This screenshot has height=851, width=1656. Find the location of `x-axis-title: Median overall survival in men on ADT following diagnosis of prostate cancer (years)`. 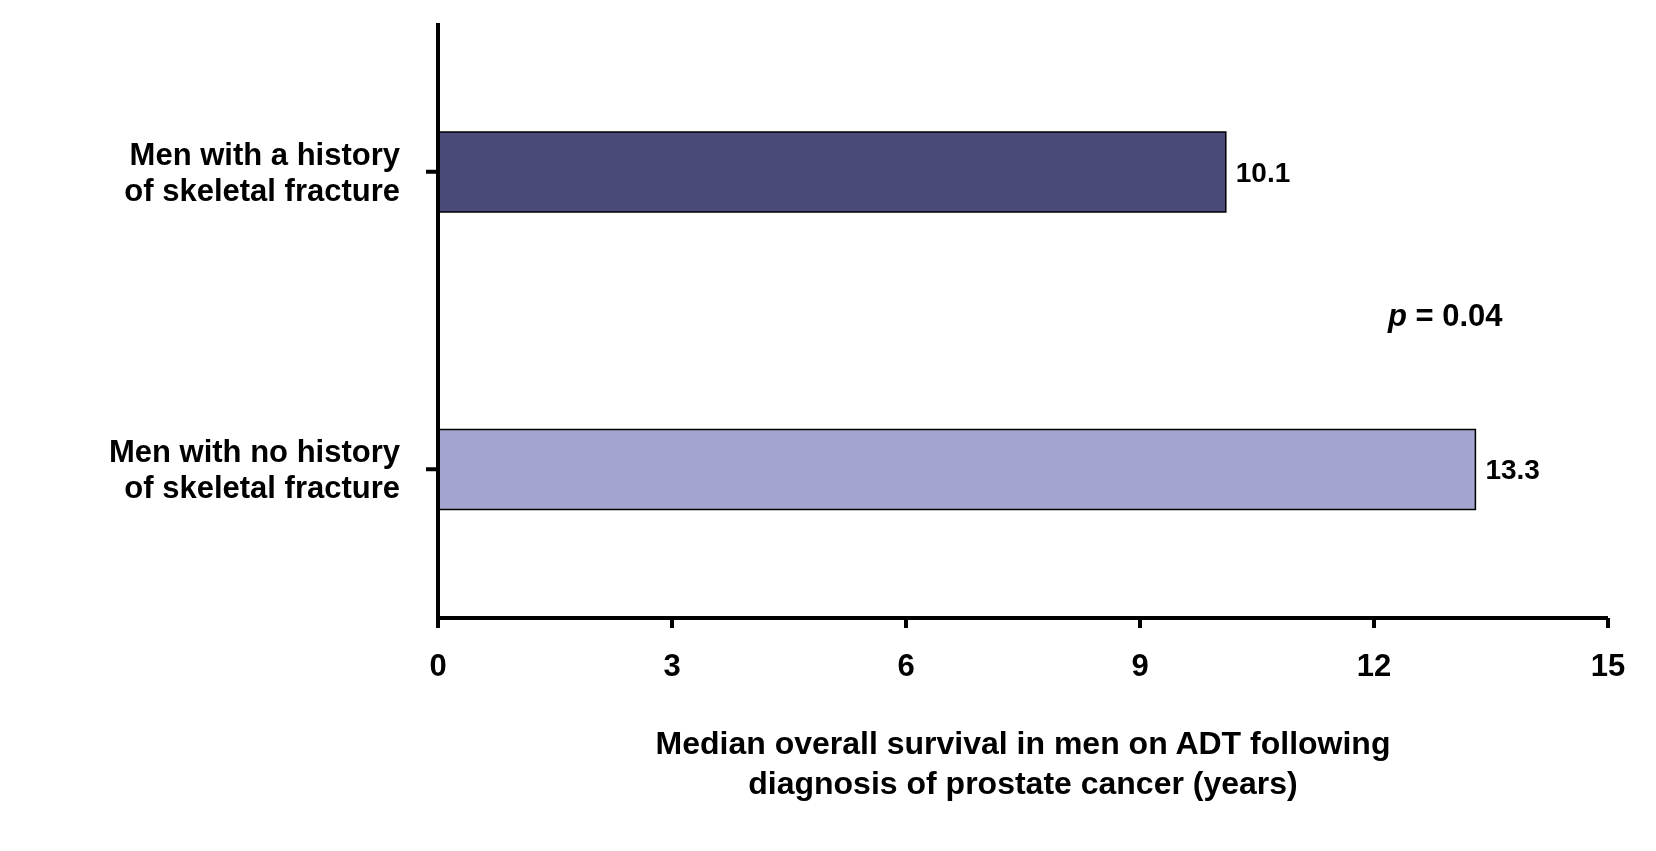

x-axis-title: Median overall survival in men on ADT following diagnosis of prostate cancer (years) is located at coordinates (1023, 763).